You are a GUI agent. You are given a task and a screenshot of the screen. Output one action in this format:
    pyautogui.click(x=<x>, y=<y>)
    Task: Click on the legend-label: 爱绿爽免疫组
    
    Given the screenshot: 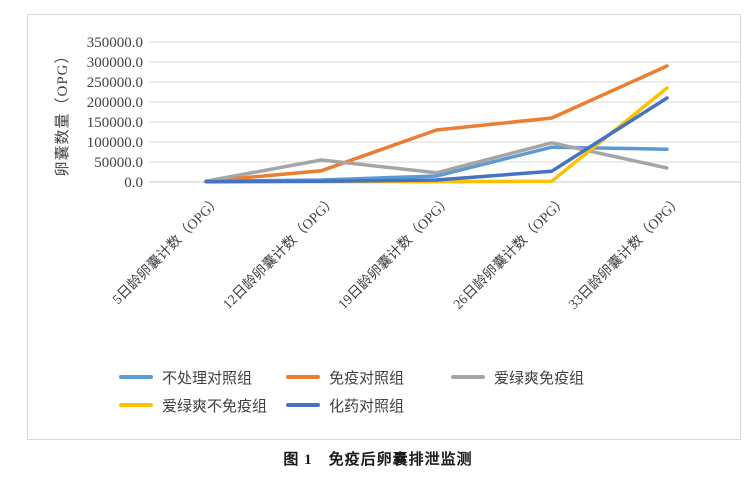 What is the action you would take?
    pyautogui.click(x=539, y=378)
    